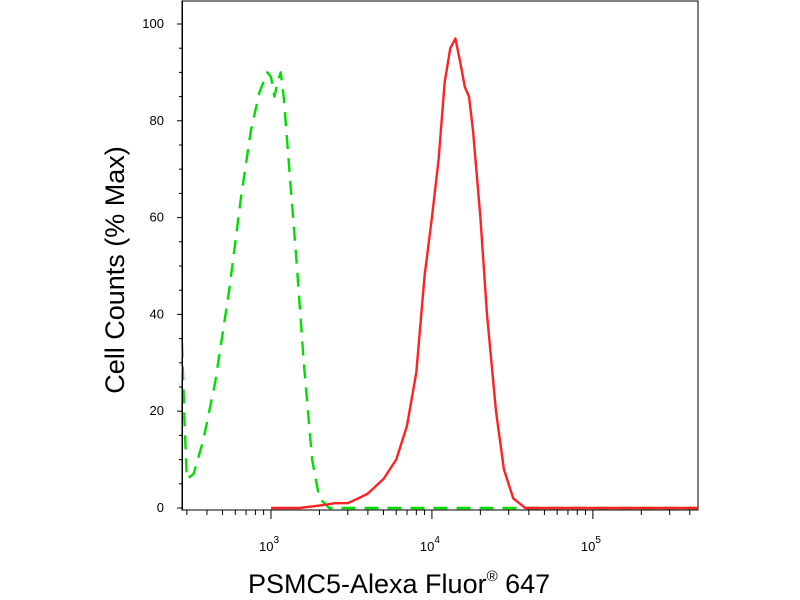 The image size is (800, 600). Describe the element at coordinates (162, 258) in the screenshot. I see `y-axis-ticks: 0 20 40 60 80 100` at that location.